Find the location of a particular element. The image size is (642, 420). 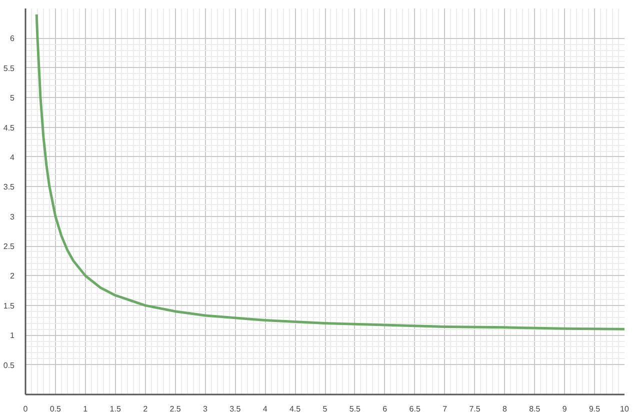

x-tick-label: 0.5 is located at coordinates (56, 409).